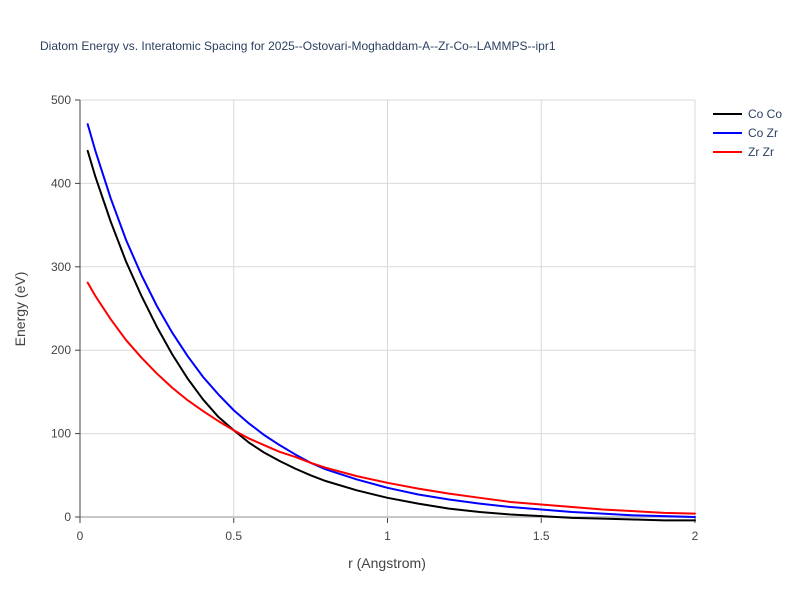 The width and height of the screenshot is (800, 600). What do you see at coordinates (61, 267) in the screenshot?
I see `y-tick-label: 300` at bounding box center [61, 267].